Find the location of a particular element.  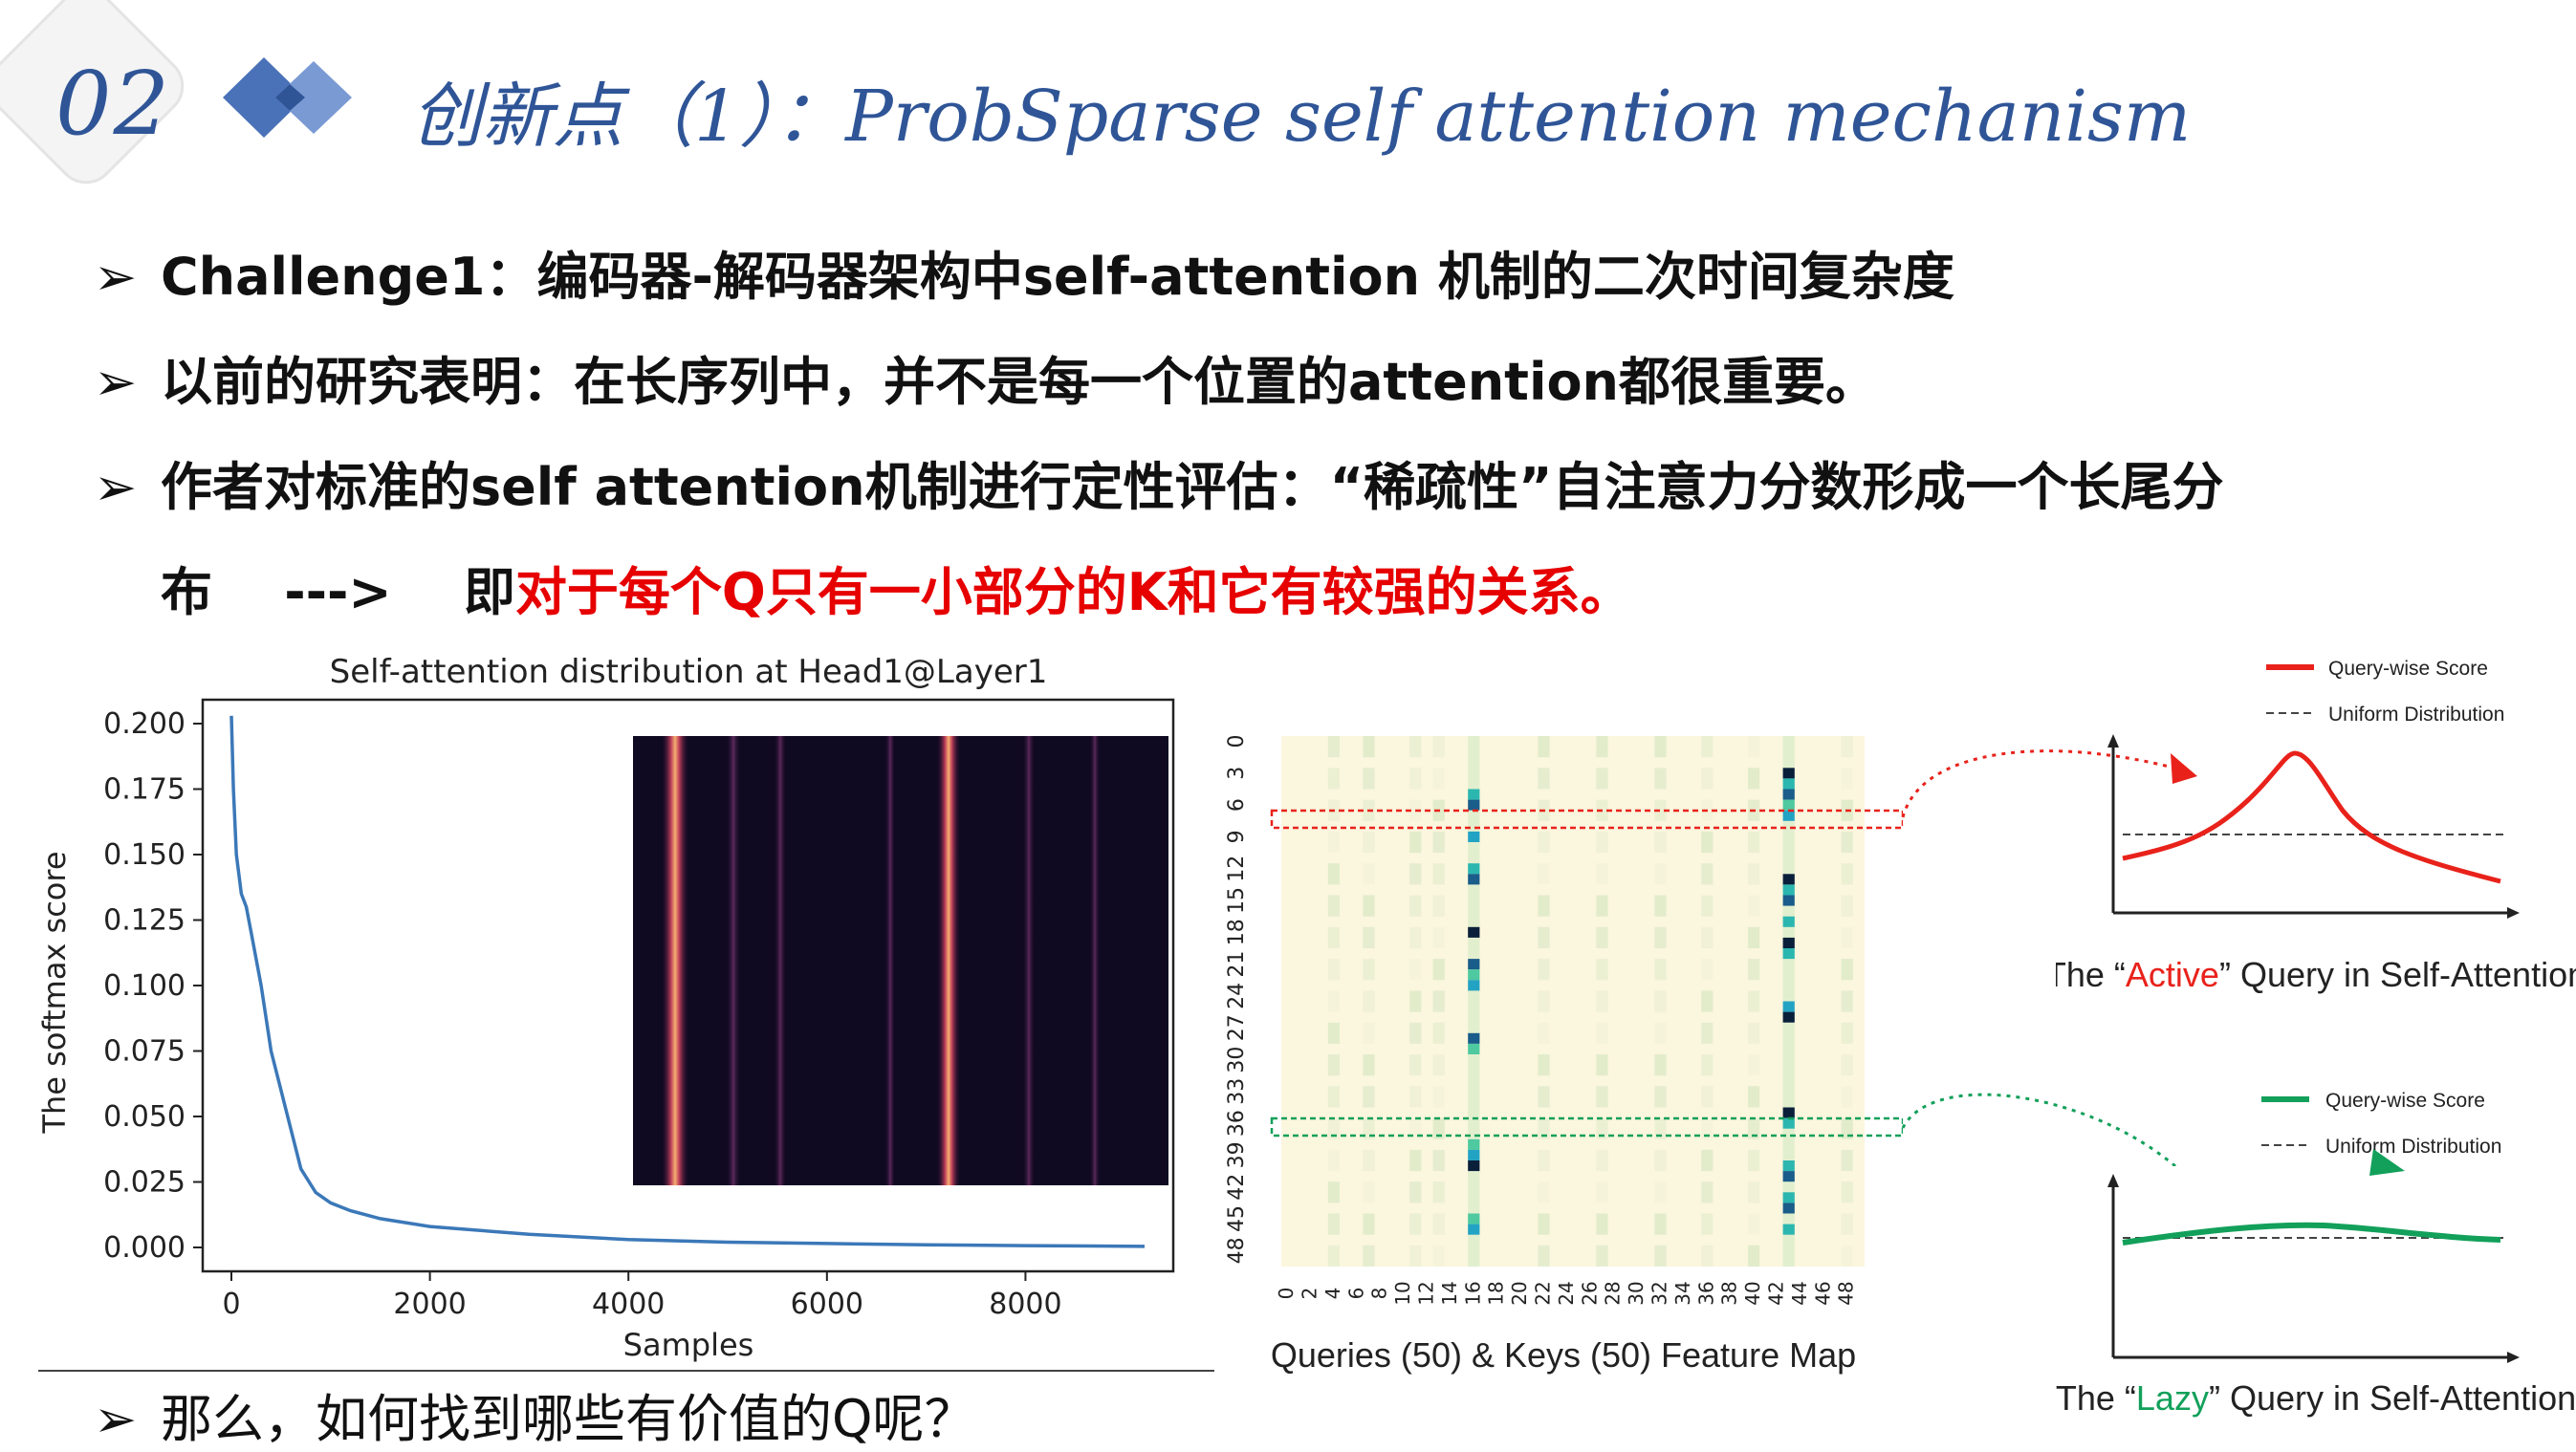

heatmap-x-tick-label: 18 is located at coordinates (1496, 1293).